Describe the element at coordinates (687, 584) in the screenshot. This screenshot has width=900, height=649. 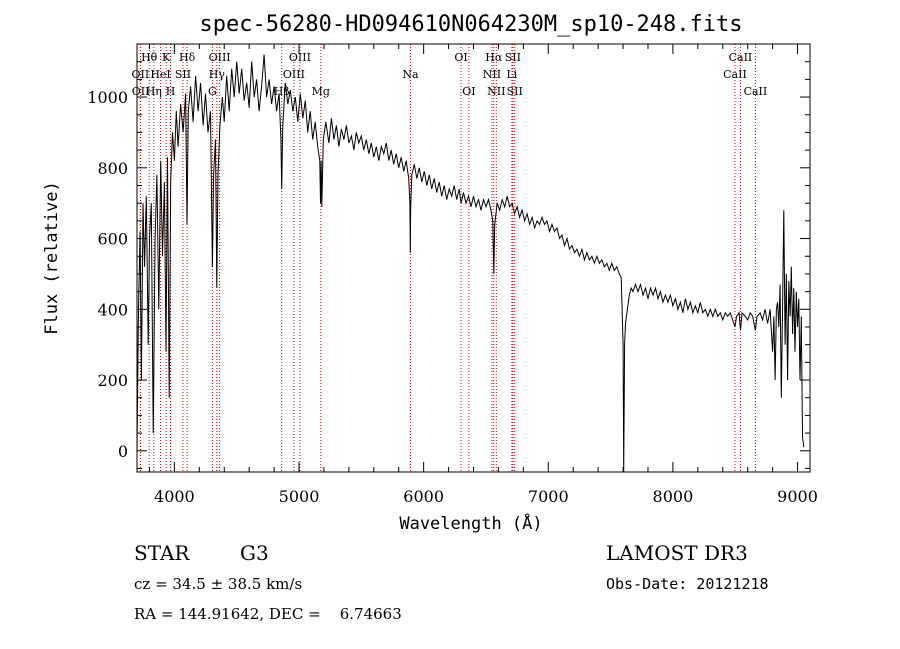
I see `observation-date: Obs-Date: 20121218` at that location.